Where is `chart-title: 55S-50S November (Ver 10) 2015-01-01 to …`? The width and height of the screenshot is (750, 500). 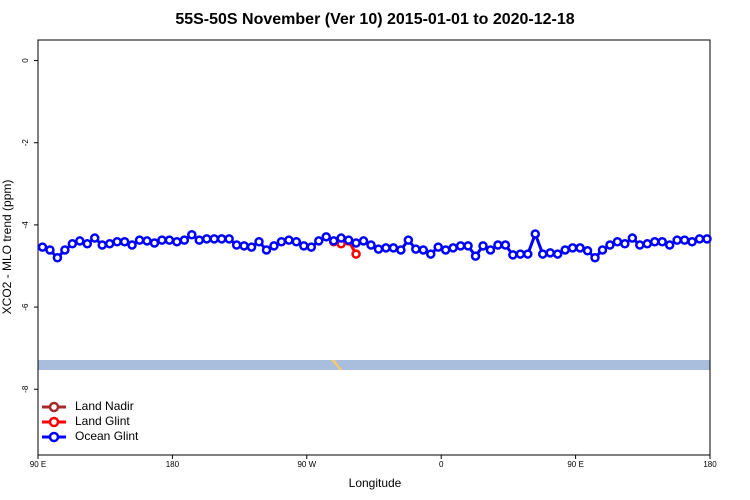
chart-title: 55S-50S November (Ver 10) 2015-01-01 to … is located at coordinates (374, 19).